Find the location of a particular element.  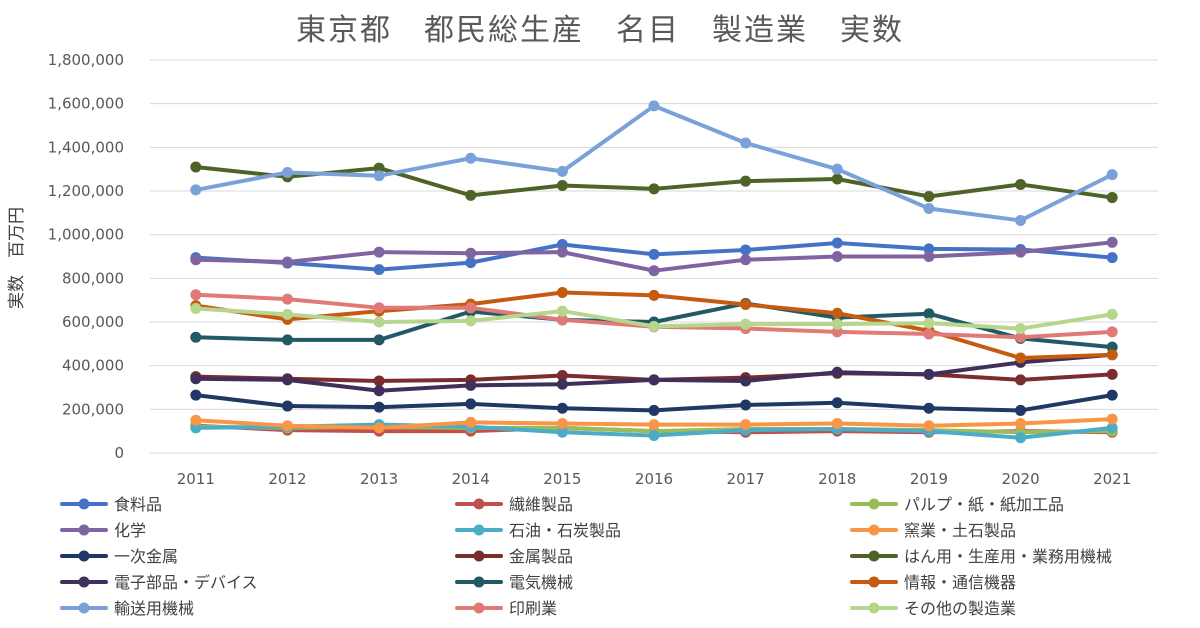

y-tick-label: 600,000 is located at coordinates (93, 322).